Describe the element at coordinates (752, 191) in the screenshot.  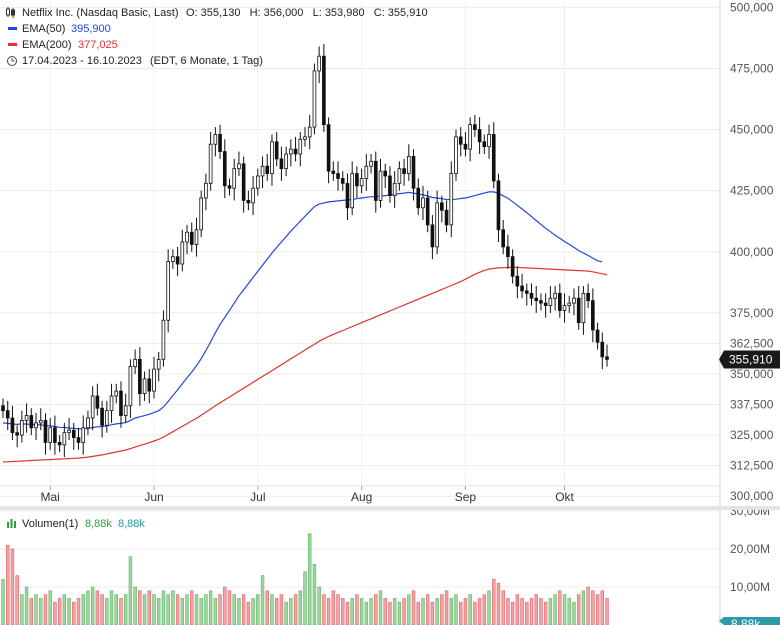
I see `price-tick-label: 425,000` at that location.